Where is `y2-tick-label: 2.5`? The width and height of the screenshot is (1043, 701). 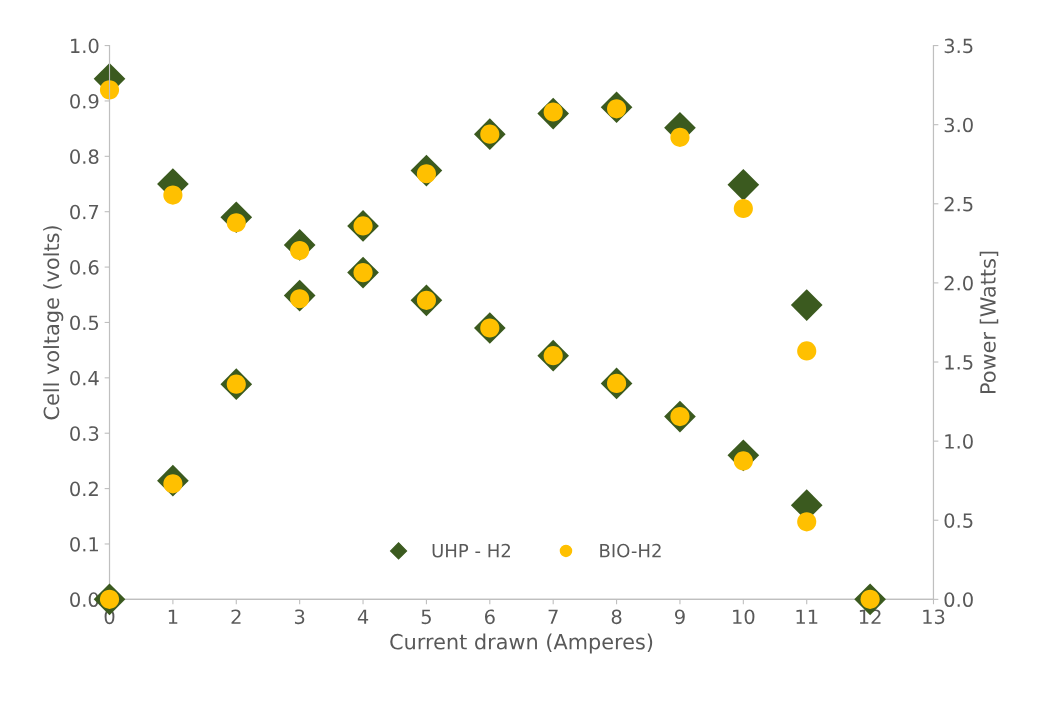
y2-tick-label: 2.5 is located at coordinates (958, 204).